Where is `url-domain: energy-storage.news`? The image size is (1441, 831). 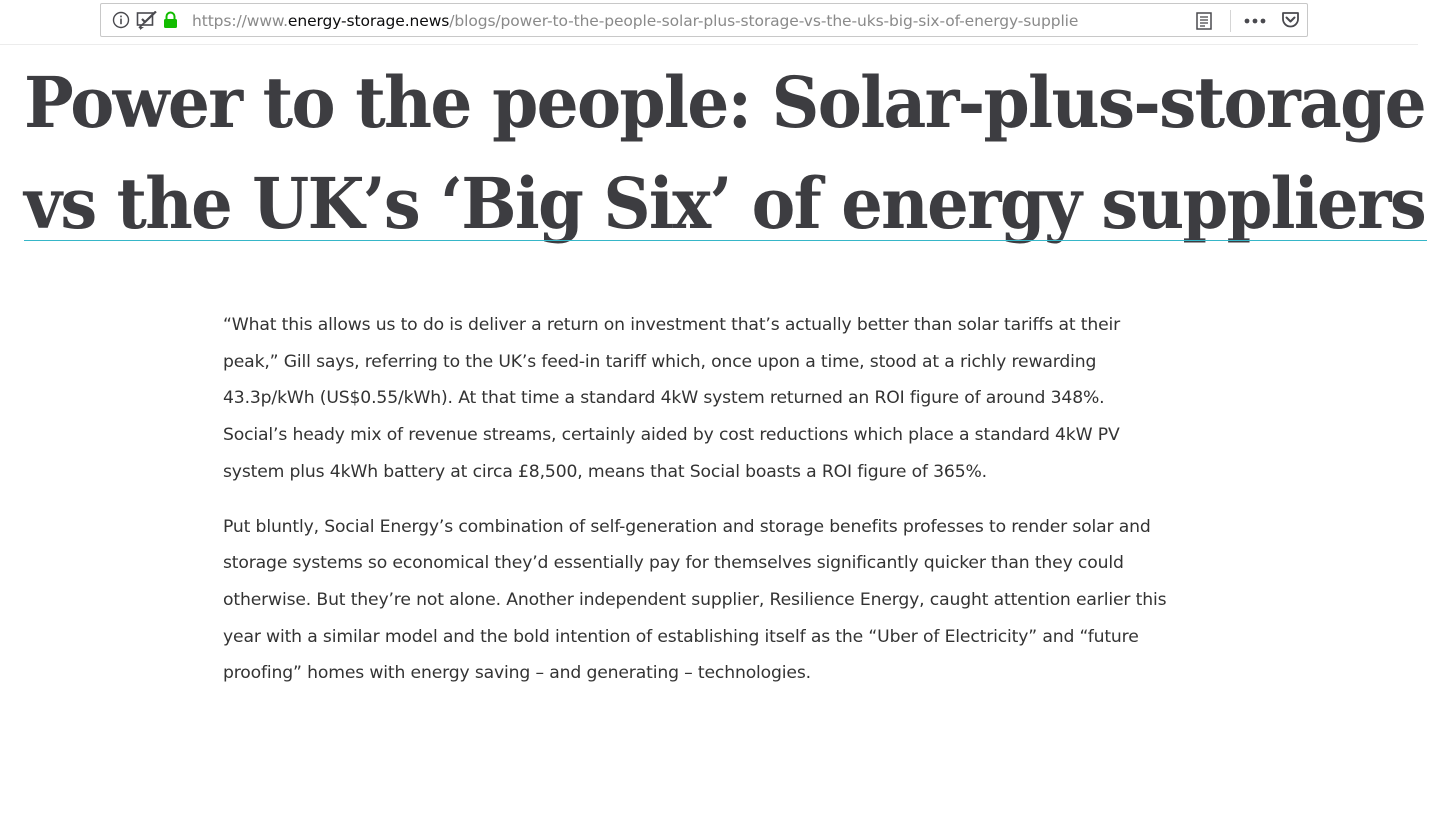 url-domain: energy-storage.news is located at coordinates (368, 21).